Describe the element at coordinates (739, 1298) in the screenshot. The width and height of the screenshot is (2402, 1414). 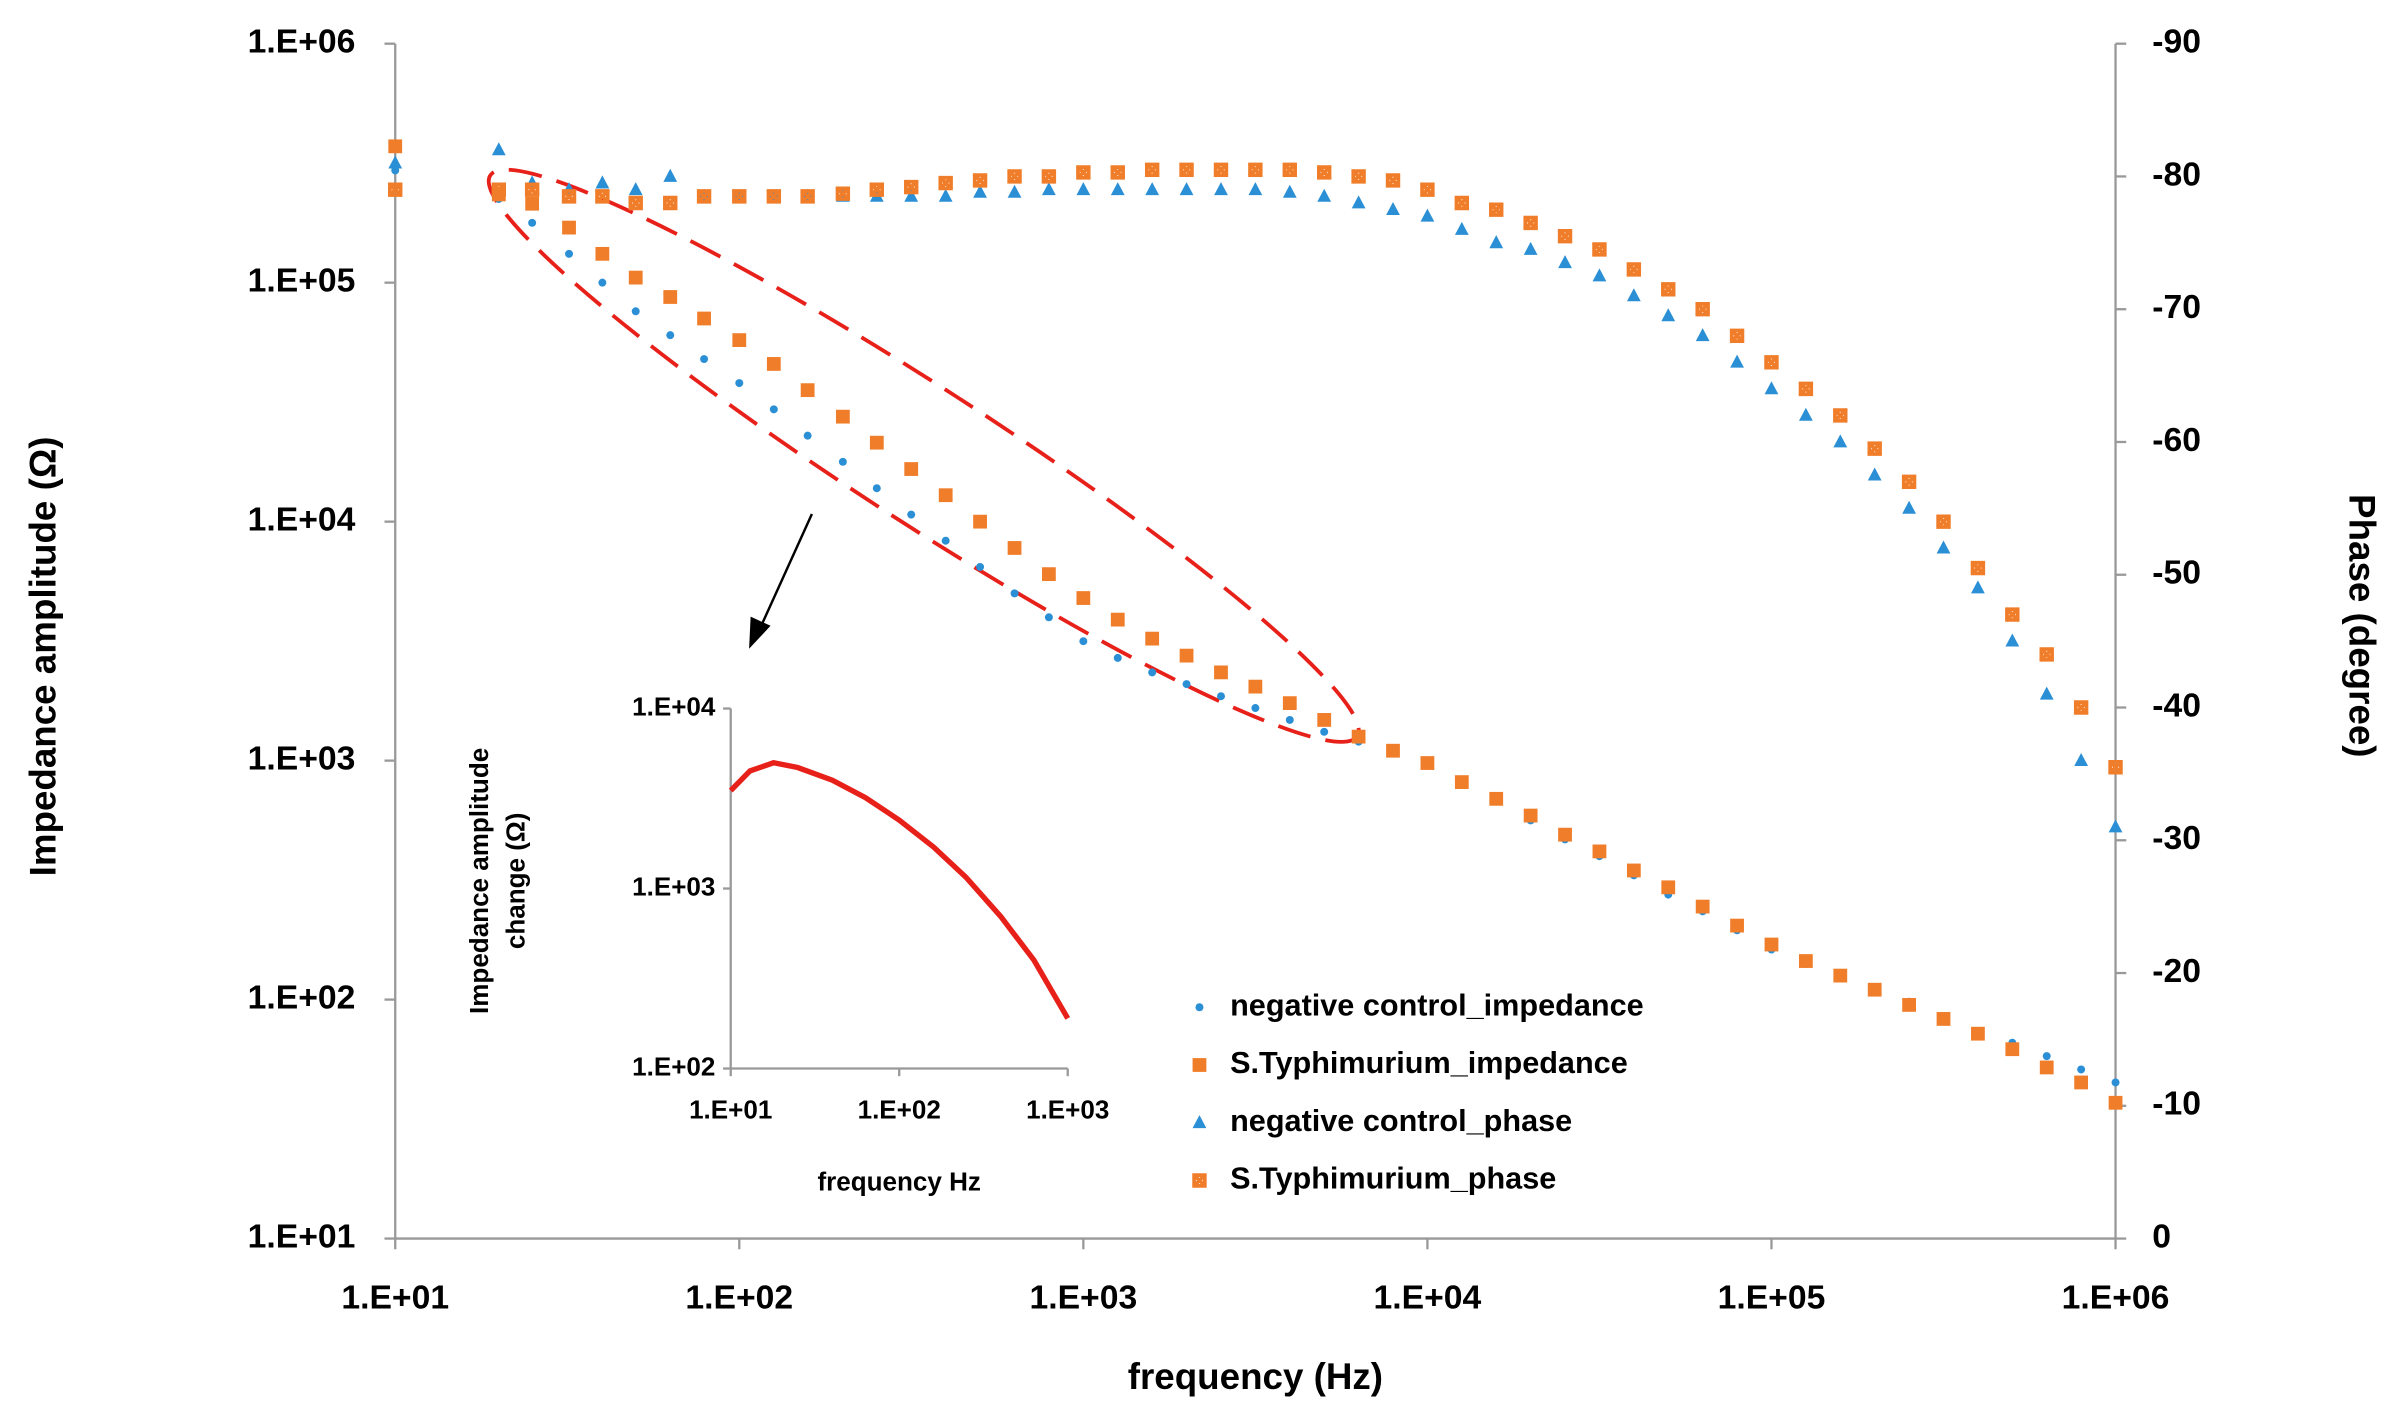
I see `x-tick-label: 1.E+02` at that location.